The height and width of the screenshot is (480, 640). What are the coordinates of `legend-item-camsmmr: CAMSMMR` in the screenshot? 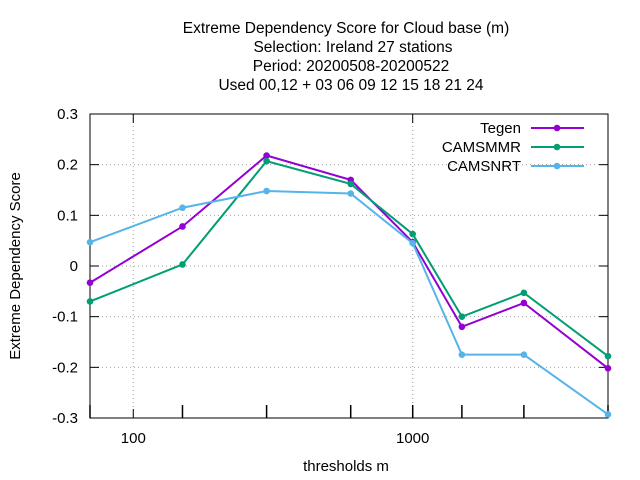 It's located at (513, 147).